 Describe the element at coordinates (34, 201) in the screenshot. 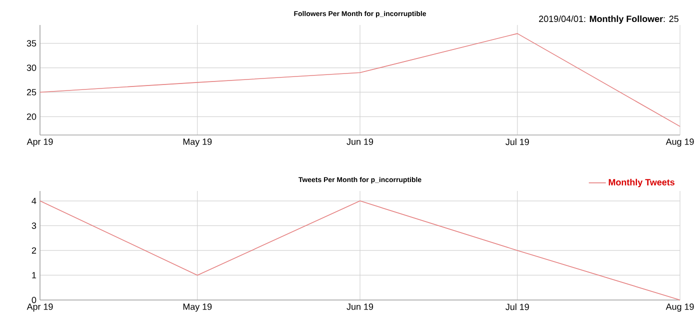

I see `y-tick-label: 4` at that location.